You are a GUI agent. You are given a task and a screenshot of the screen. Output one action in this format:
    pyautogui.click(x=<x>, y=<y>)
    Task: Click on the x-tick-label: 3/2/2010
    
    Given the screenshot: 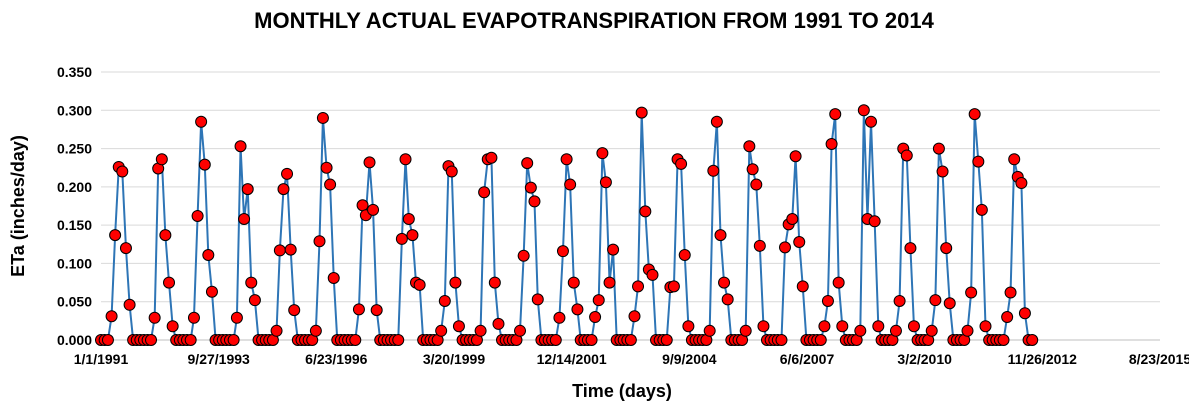 What is the action you would take?
    pyautogui.click(x=924, y=359)
    